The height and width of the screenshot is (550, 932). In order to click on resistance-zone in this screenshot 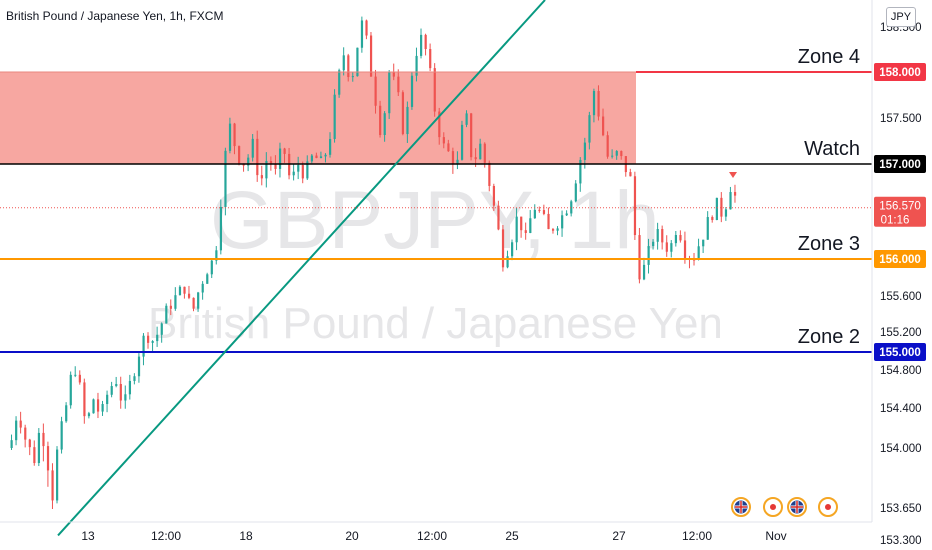, I will do `click(318, 118)`.